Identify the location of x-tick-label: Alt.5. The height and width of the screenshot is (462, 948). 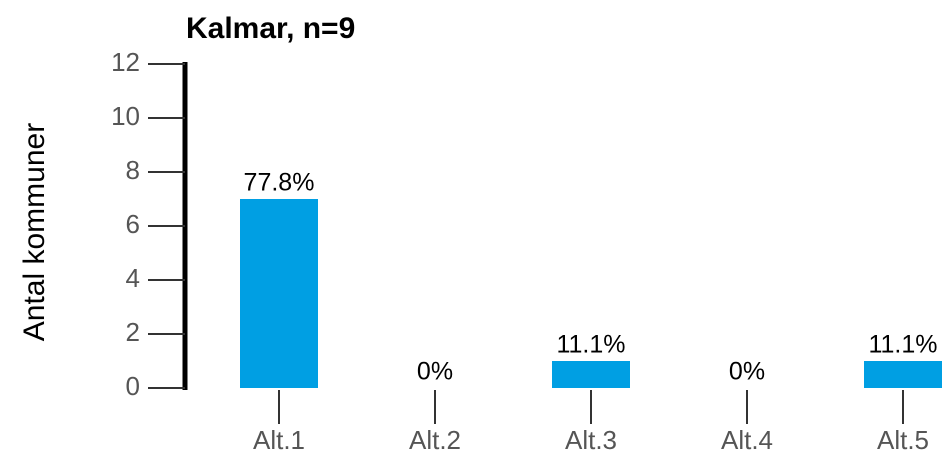
(903, 440).